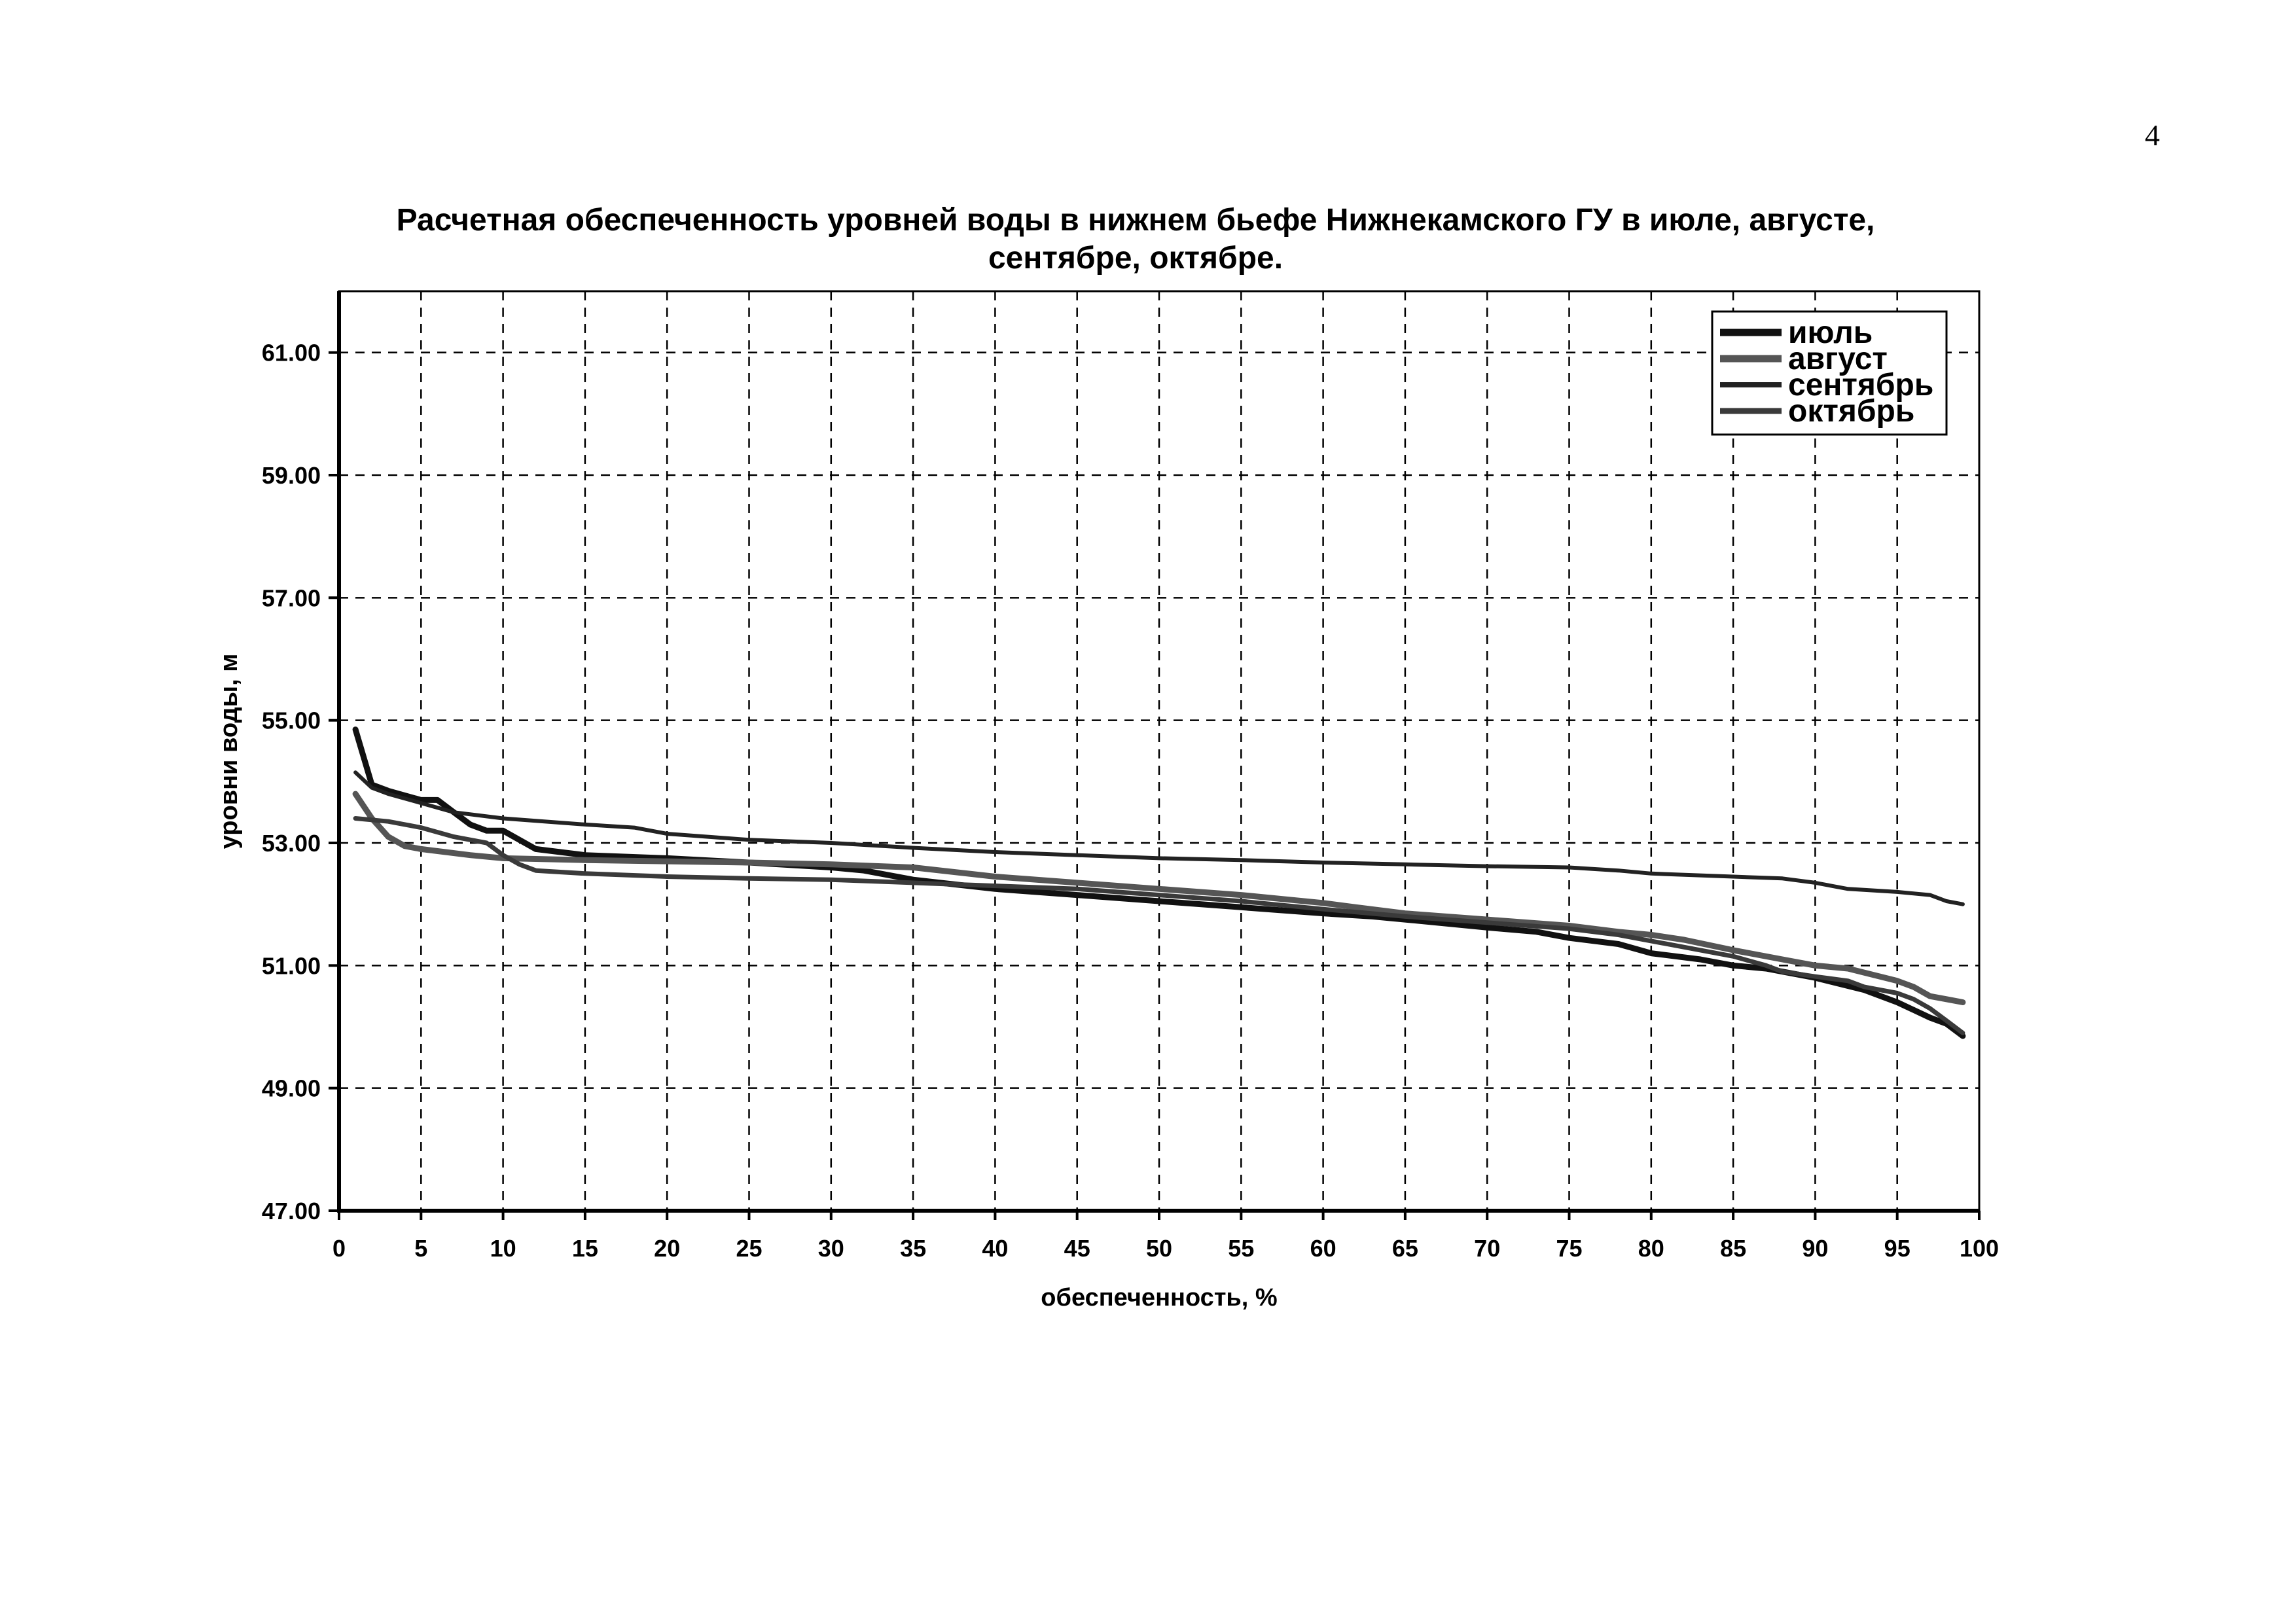  I want to click on legend-label: июль, so click(1830, 333).